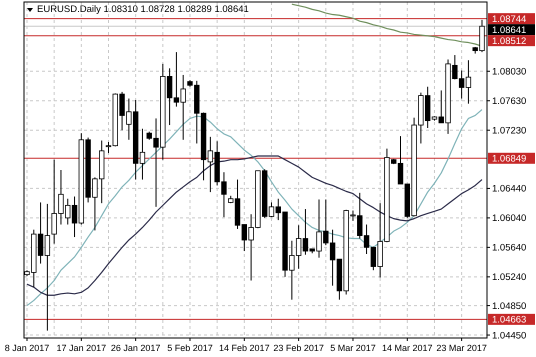 The image size is (536, 357). What do you see at coordinates (143, 9) in the screenshot?
I see `chart-title: EURUSD.Daily 1.08310 1.08728 1.08289 1.08641` at bounding box center [143, 9].